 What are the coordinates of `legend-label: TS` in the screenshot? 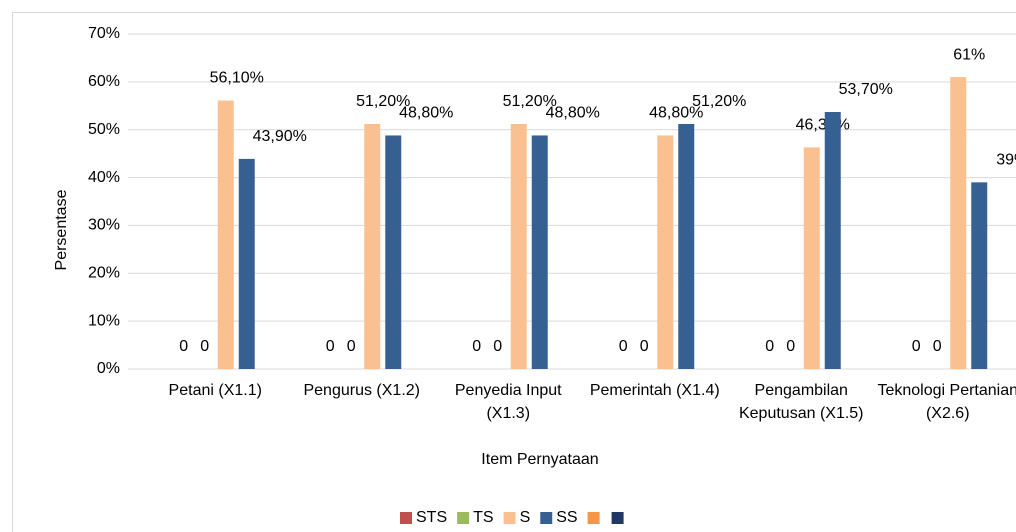 It's located at (483, 517).